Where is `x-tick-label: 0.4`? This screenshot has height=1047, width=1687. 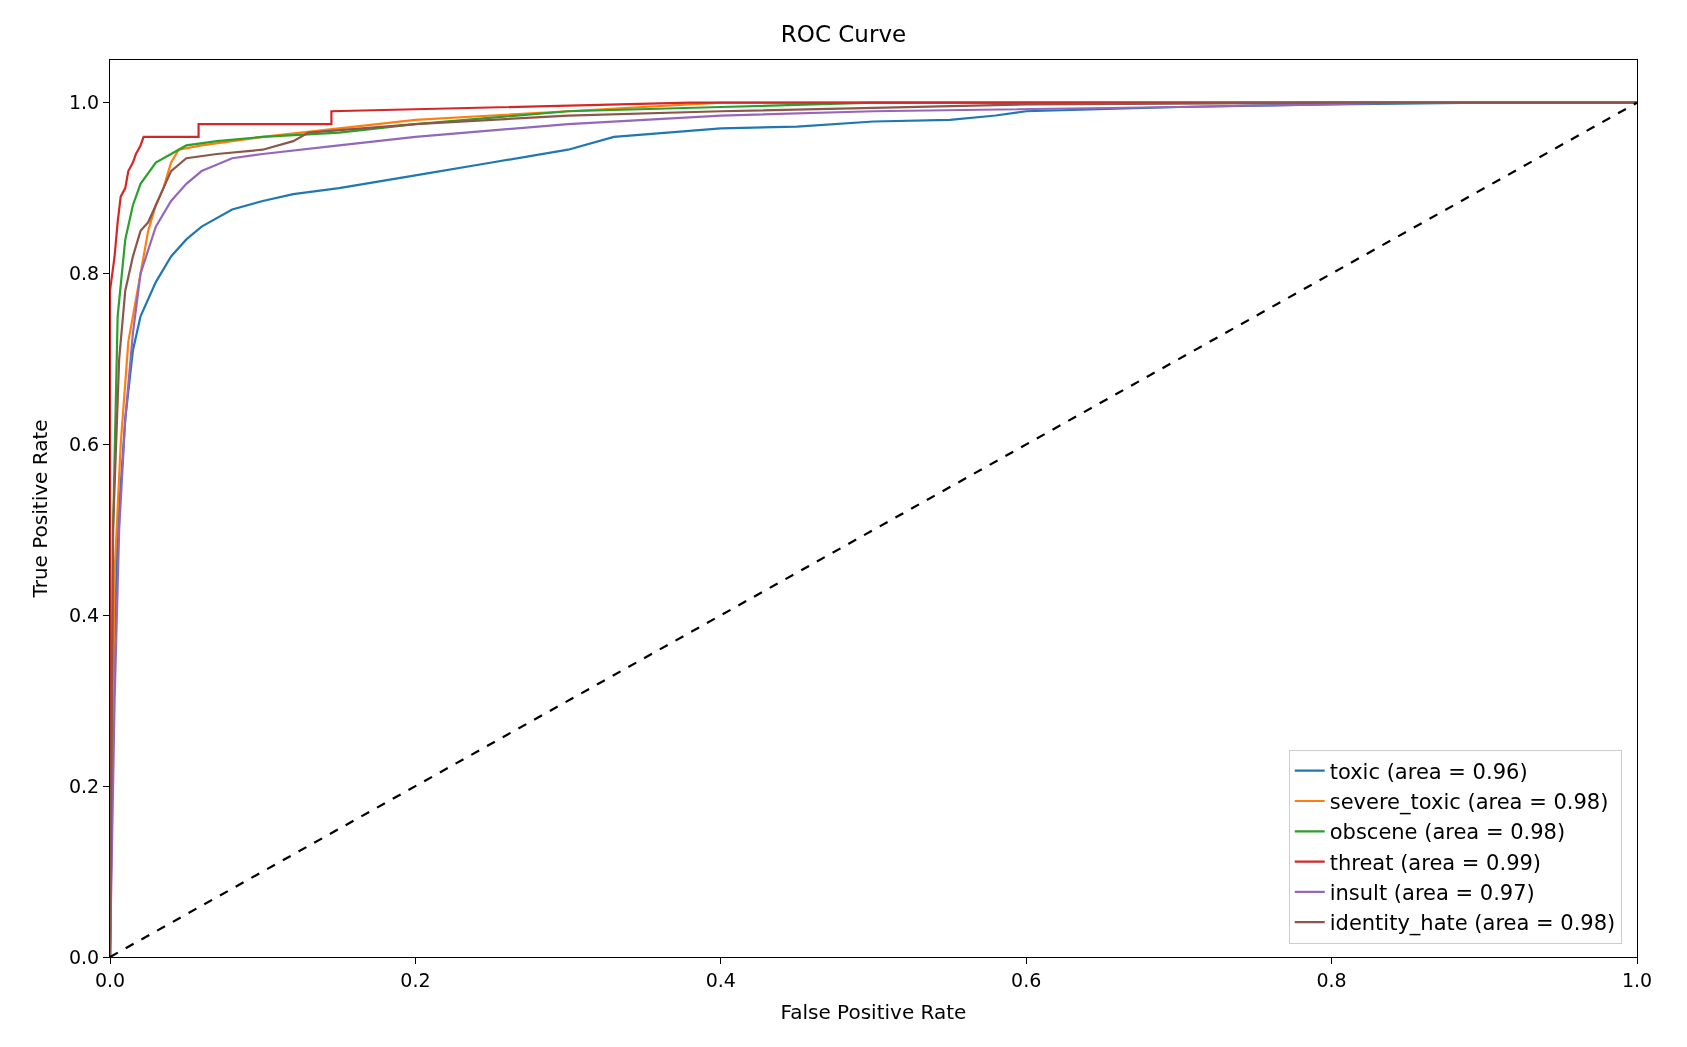
x-tick-label: 0.4 is located at coordinates (720, 979).